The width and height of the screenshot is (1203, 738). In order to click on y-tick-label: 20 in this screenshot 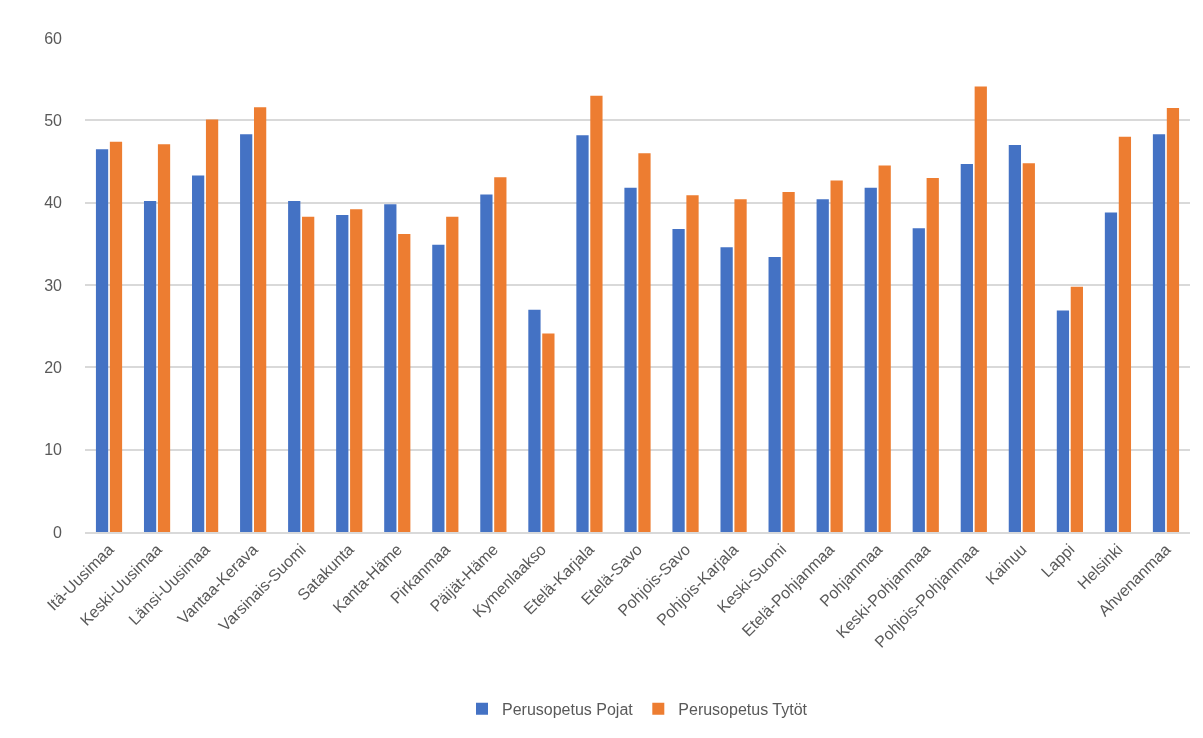, I will do `click(53, 367)`.